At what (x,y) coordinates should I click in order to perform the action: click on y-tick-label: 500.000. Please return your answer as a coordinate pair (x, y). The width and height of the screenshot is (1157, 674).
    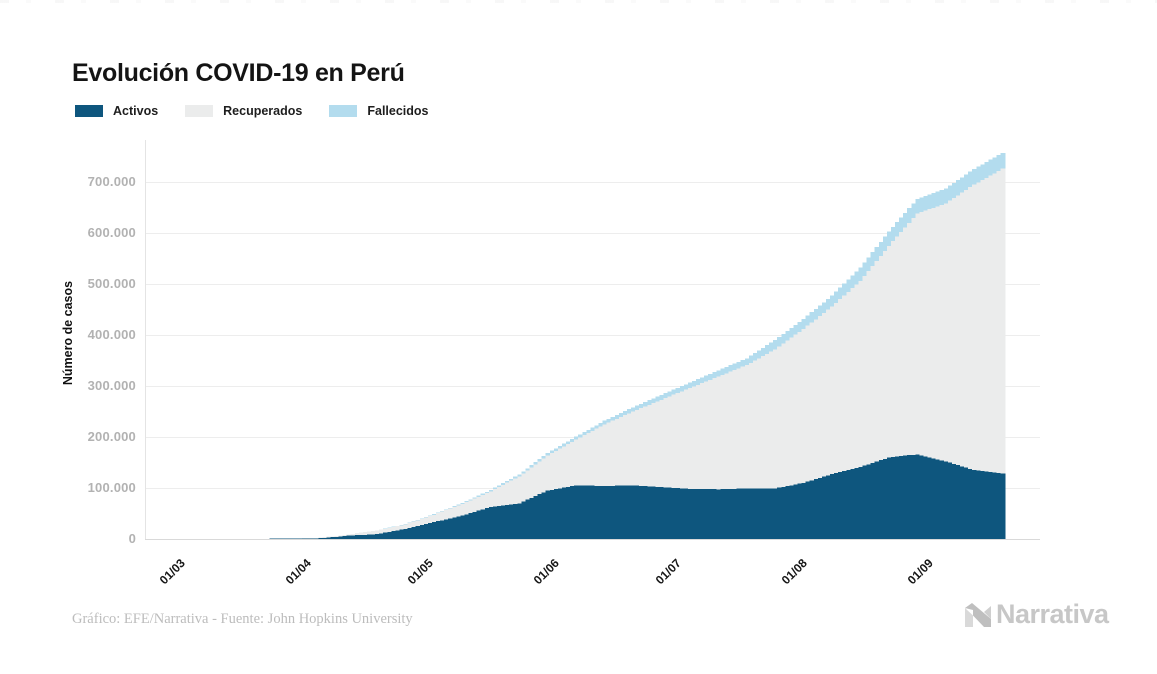
    Looking at the image, I should click on (111, 283).